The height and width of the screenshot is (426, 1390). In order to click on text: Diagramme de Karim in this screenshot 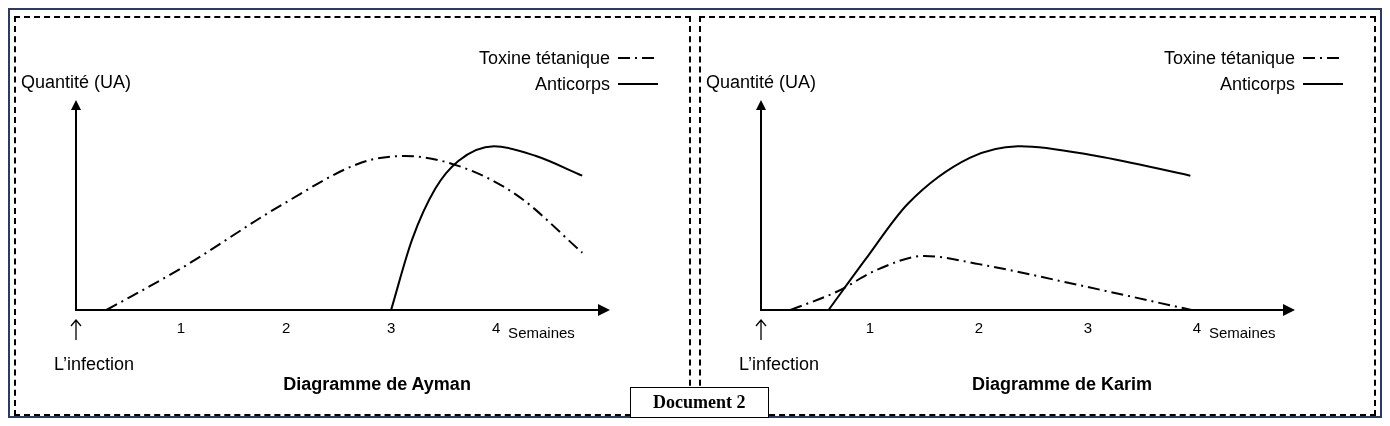, I will do `click(1062, 384)`.